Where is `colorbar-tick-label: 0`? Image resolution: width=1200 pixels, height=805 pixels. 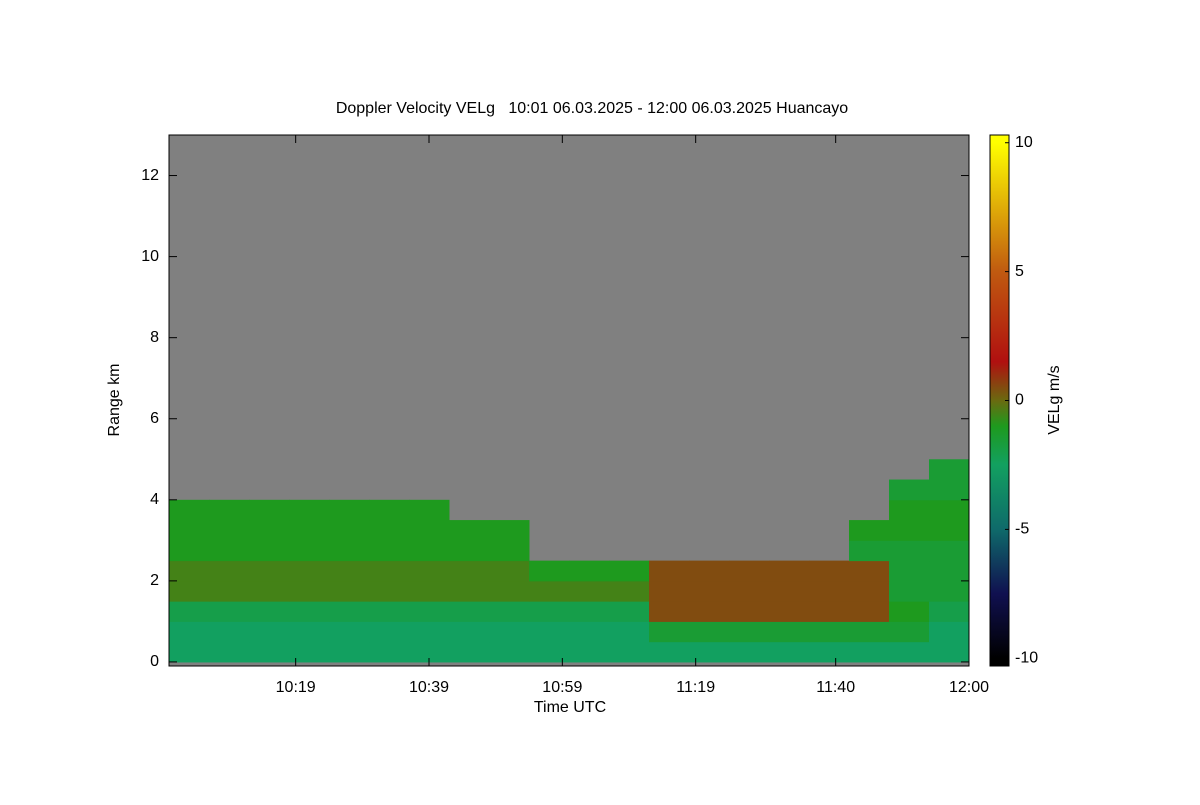 colorbar-tick-label: 0 is located at coordinates (1019, 400).